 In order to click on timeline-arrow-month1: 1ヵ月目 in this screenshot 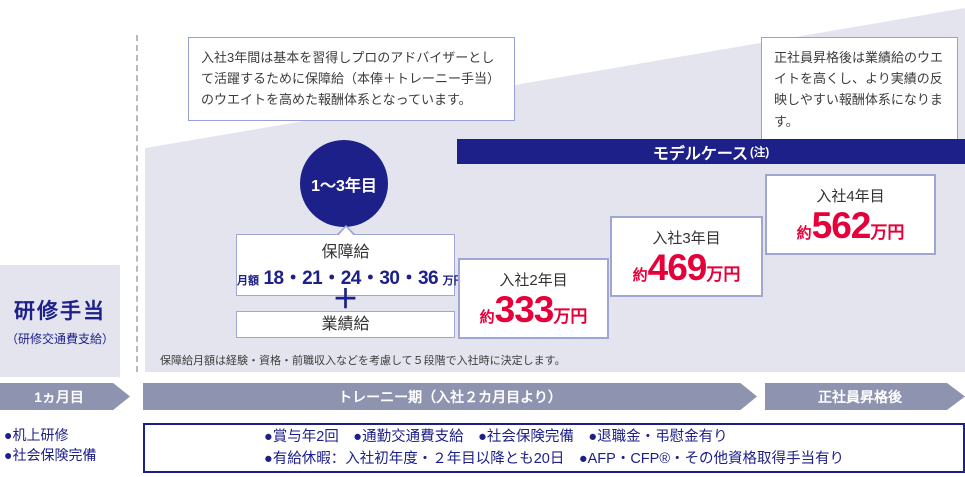, I will do `click(65, 396)`.